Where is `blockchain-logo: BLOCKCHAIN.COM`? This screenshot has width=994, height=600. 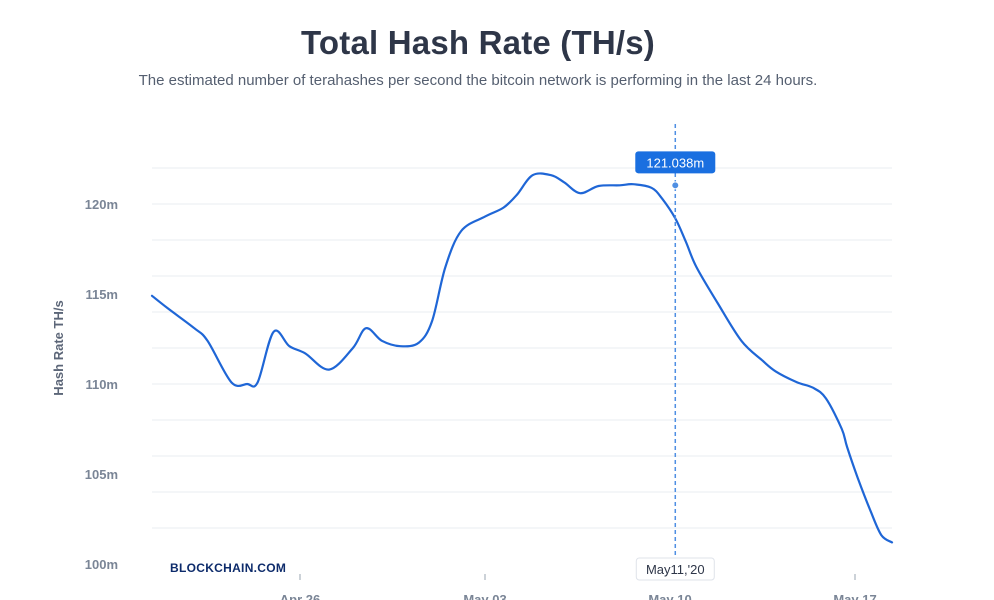
blockchain-logo: BLOCKCHAIN.COM is located at coordinates (228, 568).